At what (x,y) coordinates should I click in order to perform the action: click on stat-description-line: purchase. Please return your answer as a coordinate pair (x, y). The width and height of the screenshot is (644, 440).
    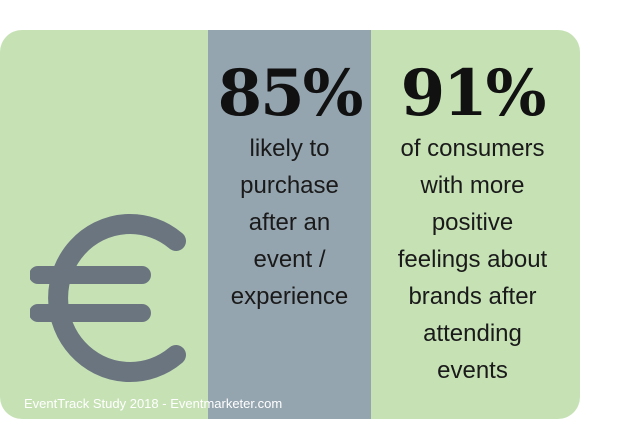
    Looking at the image, I should click on (289, 185).